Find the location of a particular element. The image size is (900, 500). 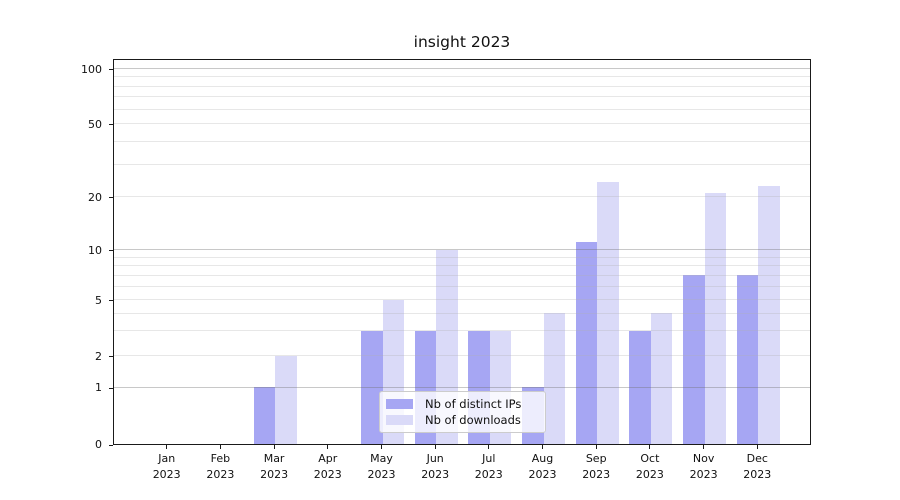

x-tick-year-Jan: 2023 is located at coordinates (166, 474).